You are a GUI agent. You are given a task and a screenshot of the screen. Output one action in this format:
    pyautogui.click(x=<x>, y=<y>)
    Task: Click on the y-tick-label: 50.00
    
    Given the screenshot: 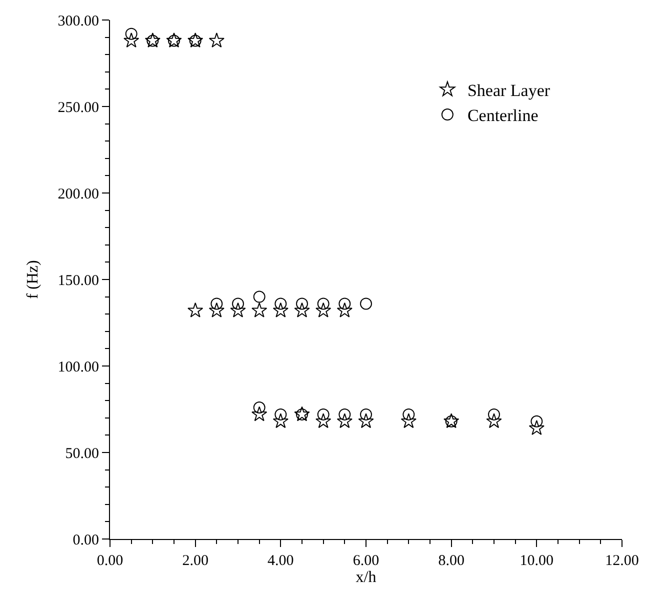 What is the action you would take?
    pyautogui.click(x=82, y=454)
    